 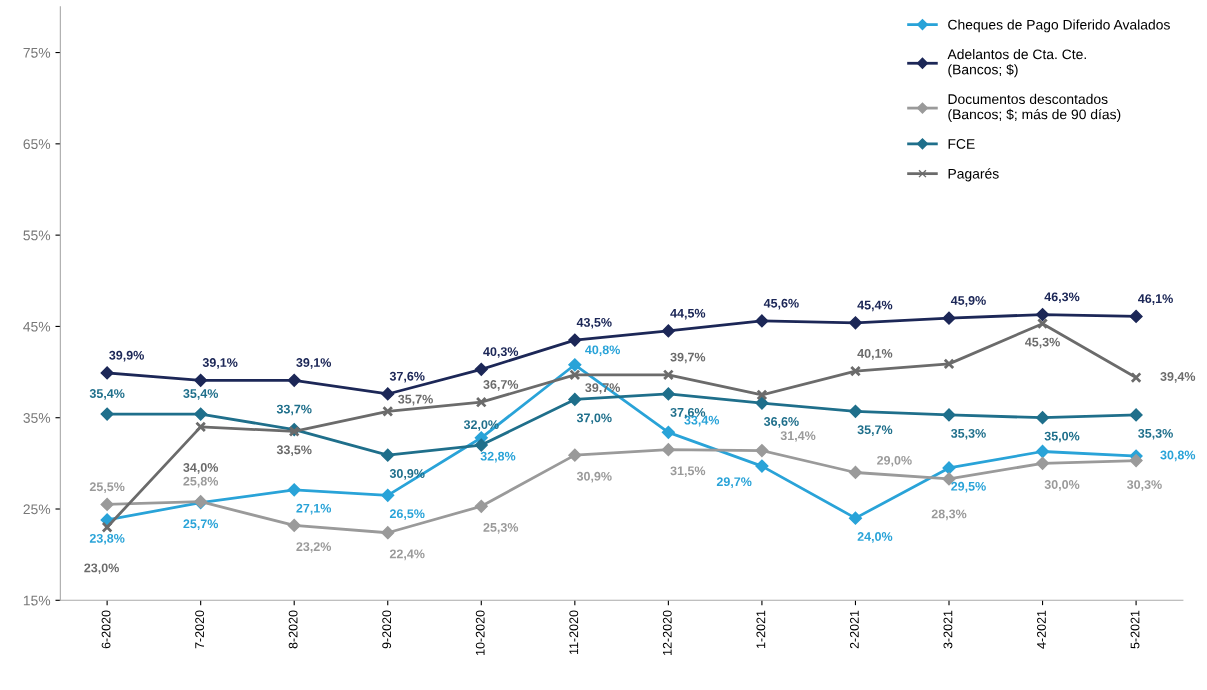 What do you see at coordinates (574, 632) in the screenshot?
I see `x-tick-label: 11-2020` at bounding box center [574, 632].